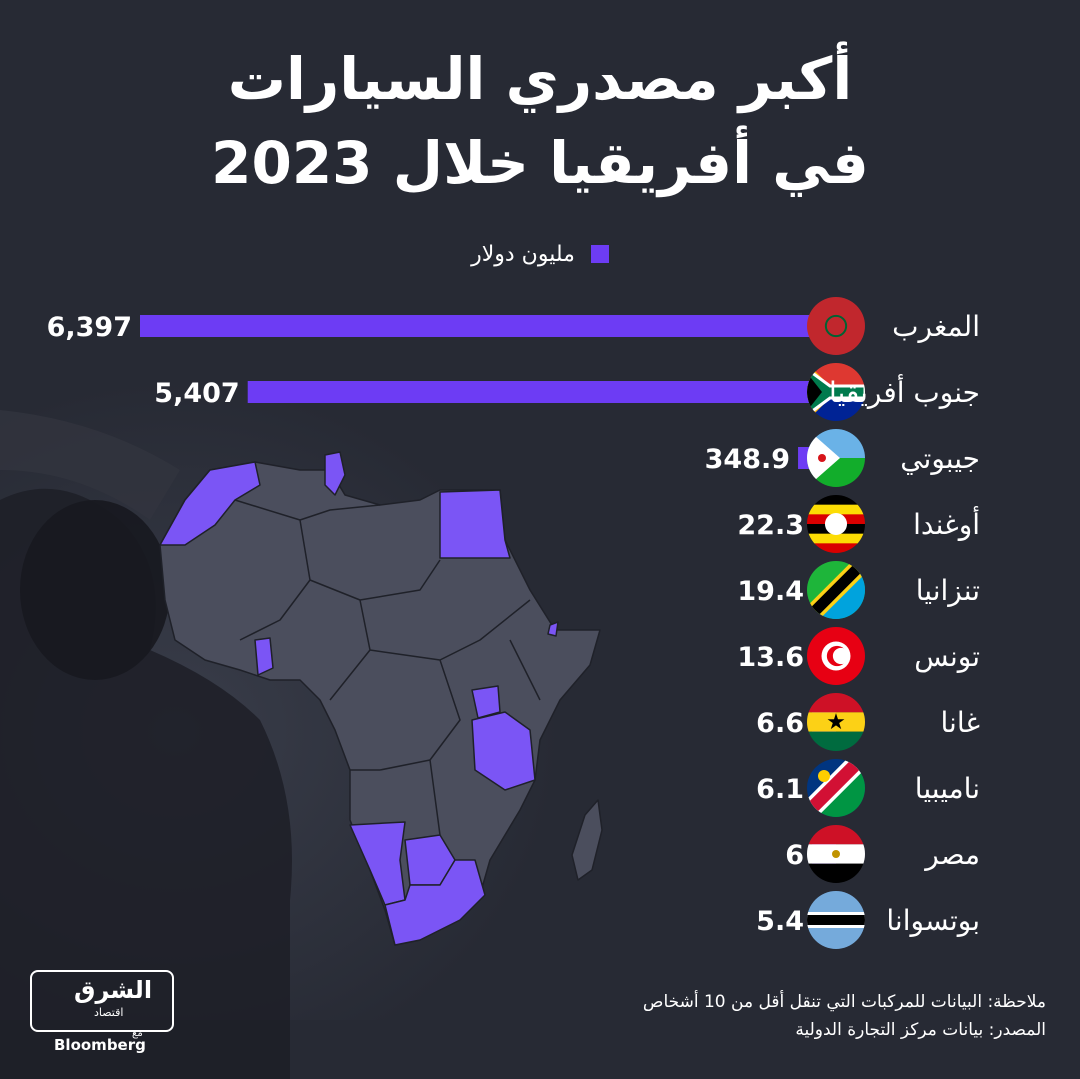 The height and width of the screenshot is (1079, 1080). I want to click on djibouti-flag, so click(836, 458).